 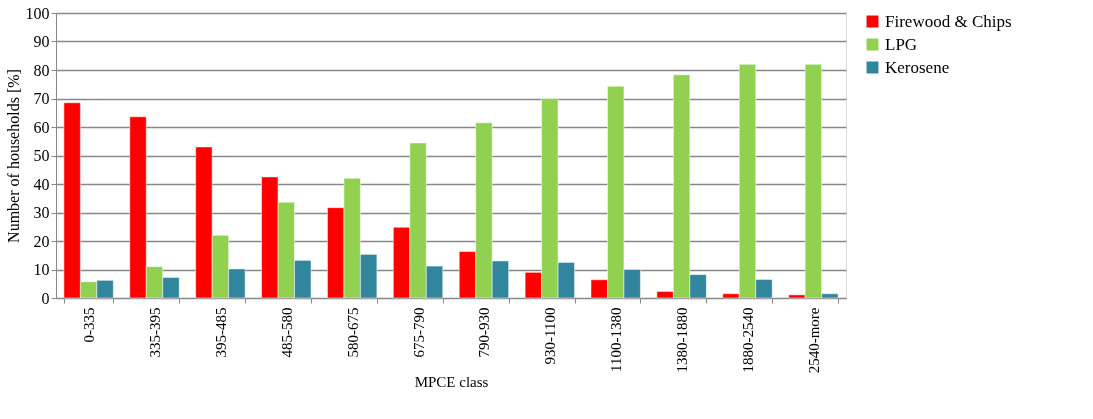 What do you see at coordinates (418, 332) in the screenshot?
I see `x-tick-label: 675-790` at bounding box center [418, 332].